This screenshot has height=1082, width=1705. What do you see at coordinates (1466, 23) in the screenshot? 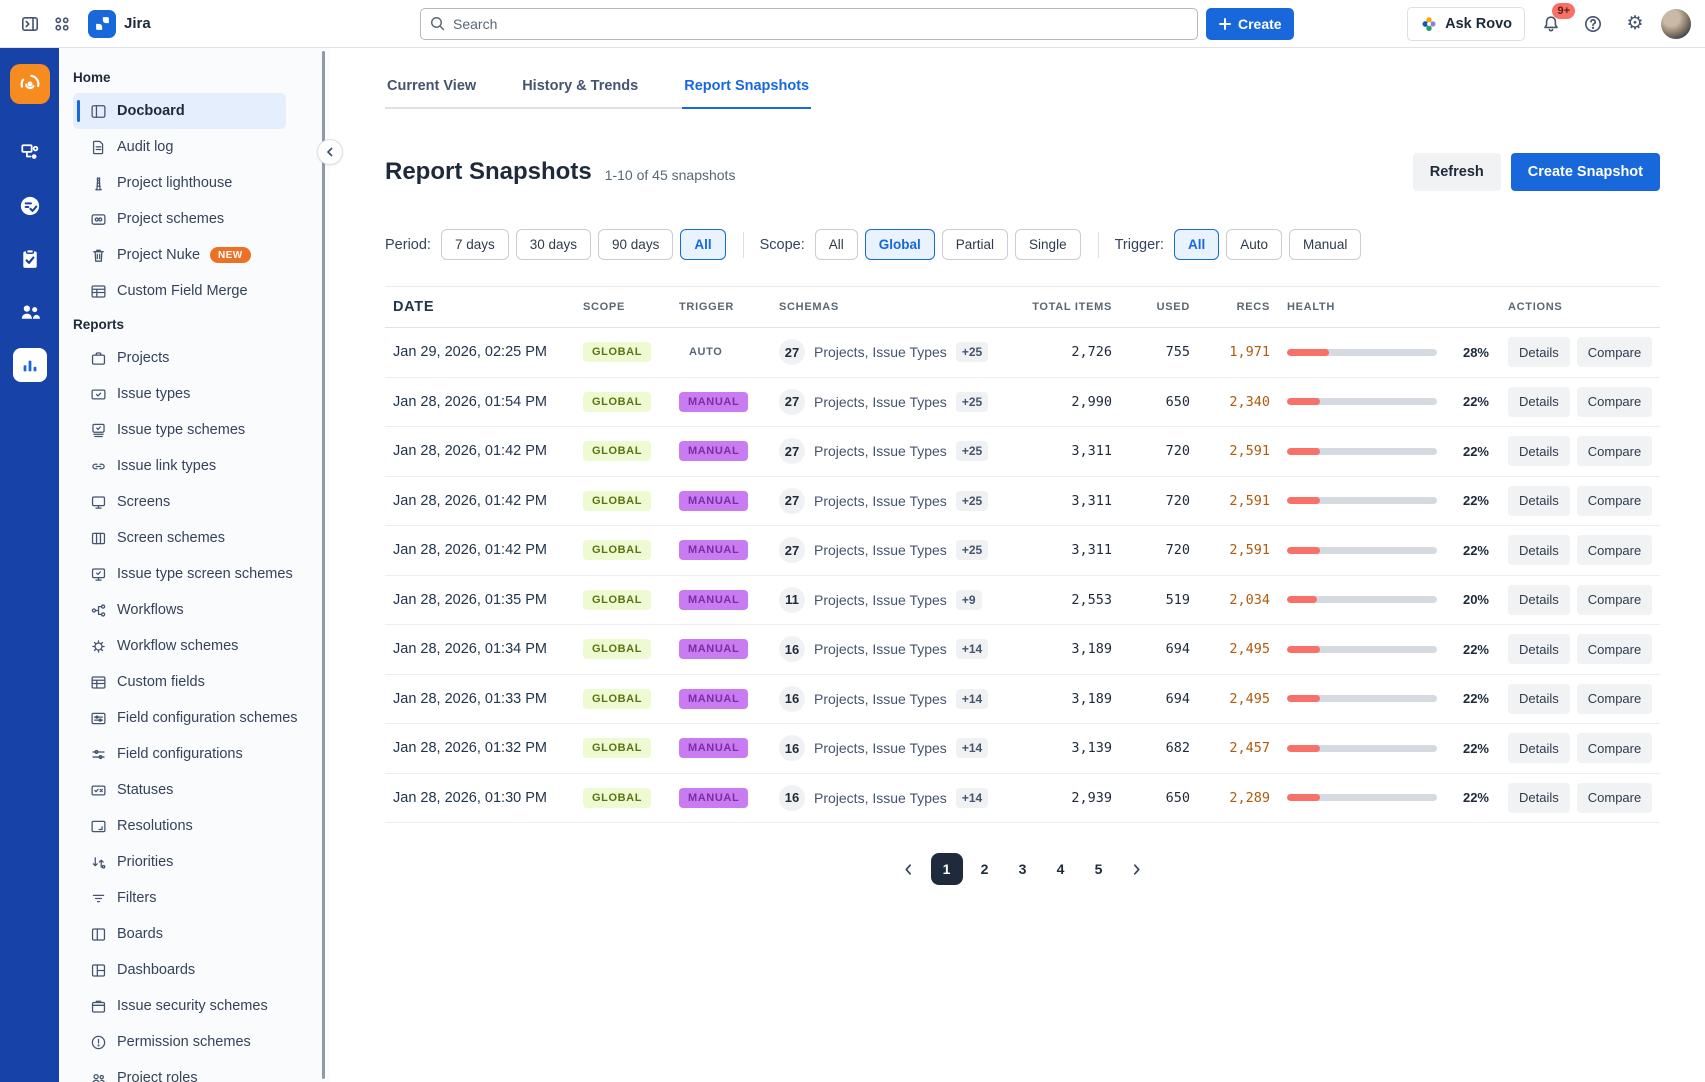
I see `ask-rovo-button: Ask Rovo` at bounding box center [1466, 23].